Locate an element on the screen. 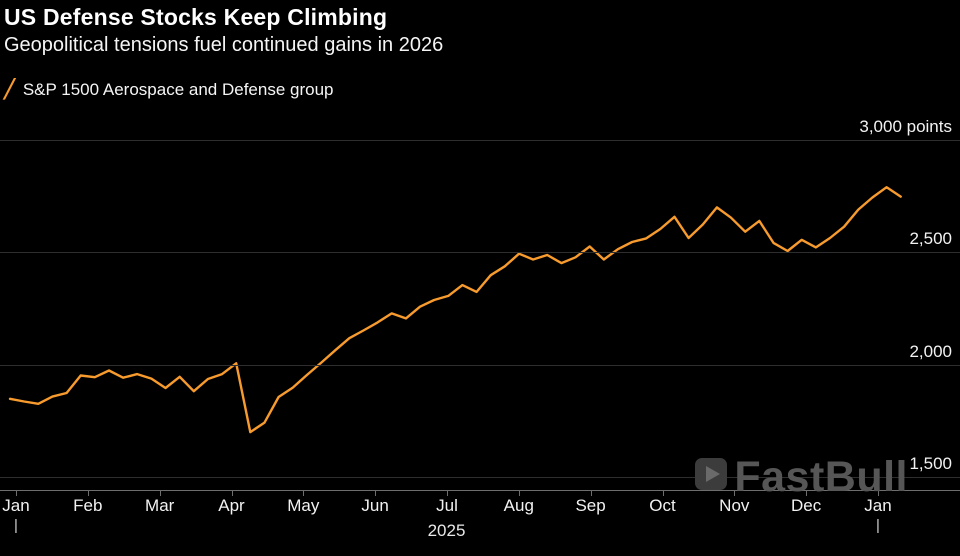 This screenshot has height=556, width=960. x-axis-label: Aug is located at coordinates (518, 505).